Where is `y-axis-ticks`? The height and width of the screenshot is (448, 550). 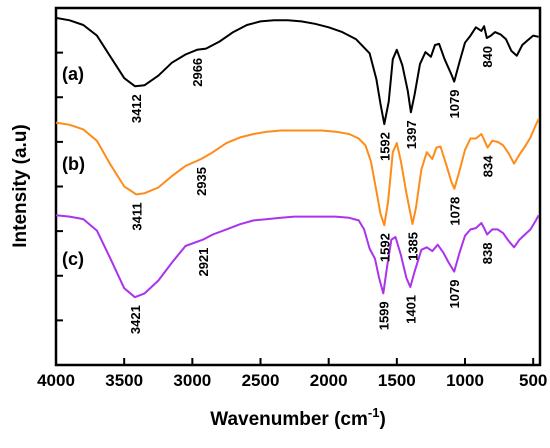
y-axis-ticks is located at coordinates (59, 186).